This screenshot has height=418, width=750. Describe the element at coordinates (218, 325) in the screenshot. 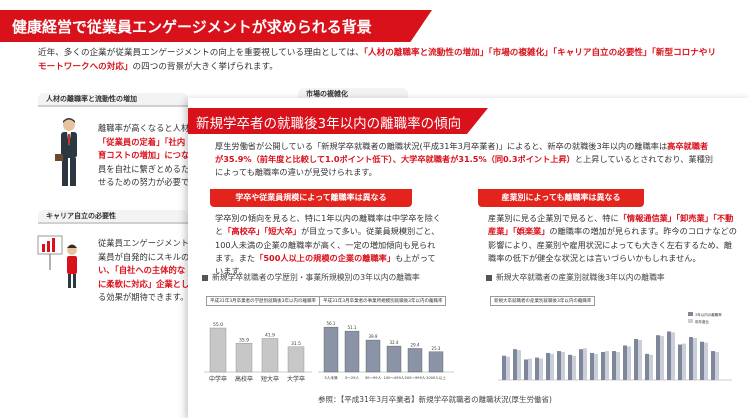

I see `chart1-value-label: 55.0` at that location.